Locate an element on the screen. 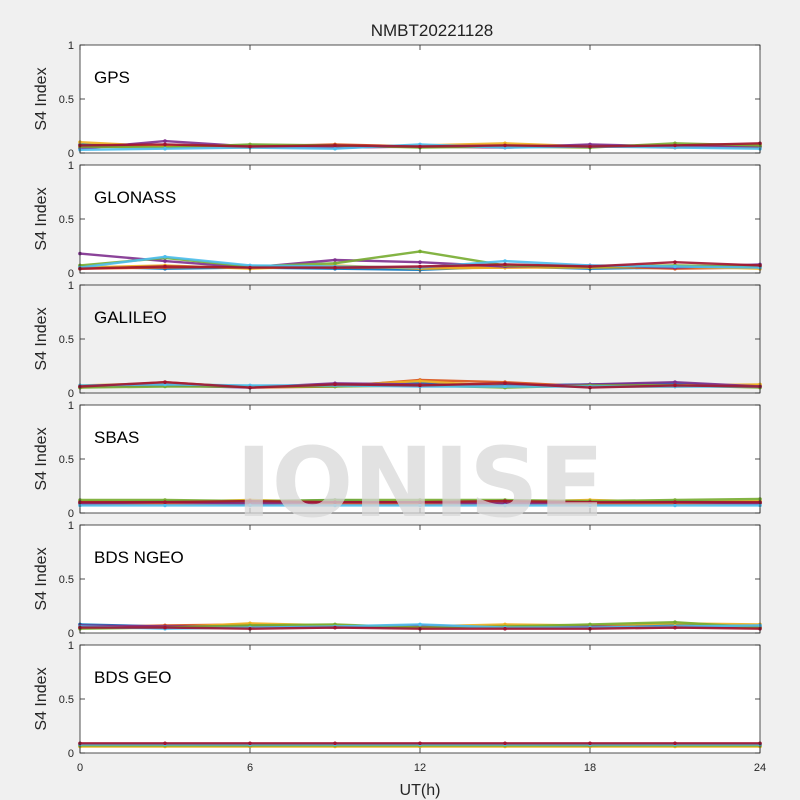  panel-galileo: 0 0.5 1 GALILEO S4 Index is located at coordinates (397, 340).